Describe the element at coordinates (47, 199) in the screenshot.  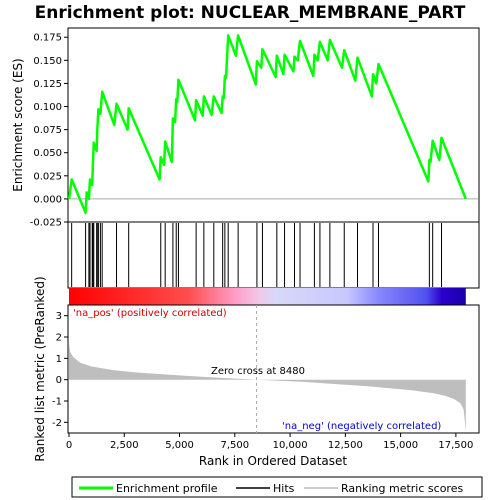
I see `es-y-tick-label: 0.000` at that location.